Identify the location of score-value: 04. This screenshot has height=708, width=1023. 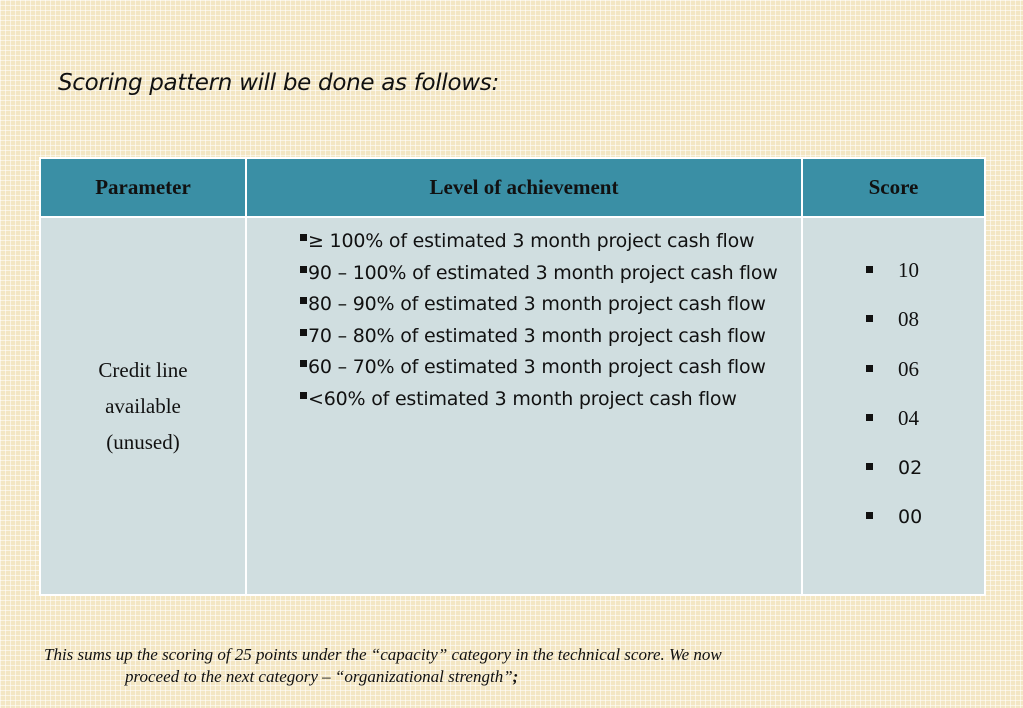
(908, 418).